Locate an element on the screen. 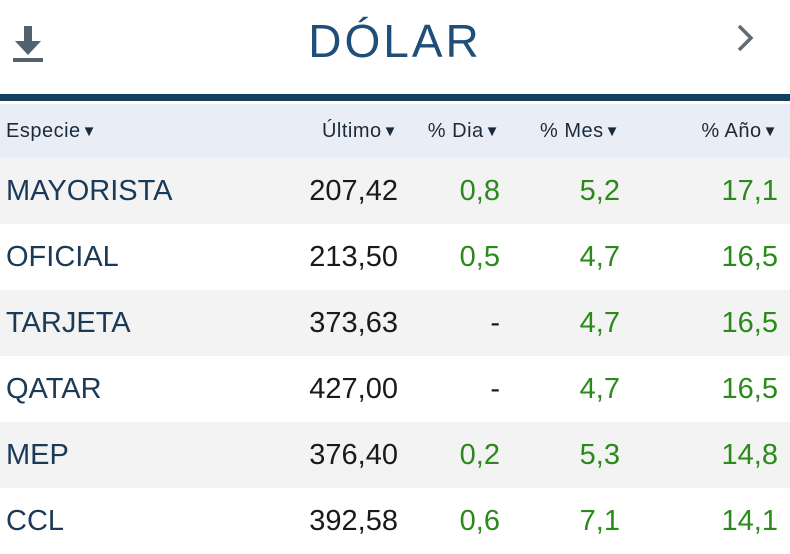  mes-change: 5,2 is located at coordinates (599, 190).